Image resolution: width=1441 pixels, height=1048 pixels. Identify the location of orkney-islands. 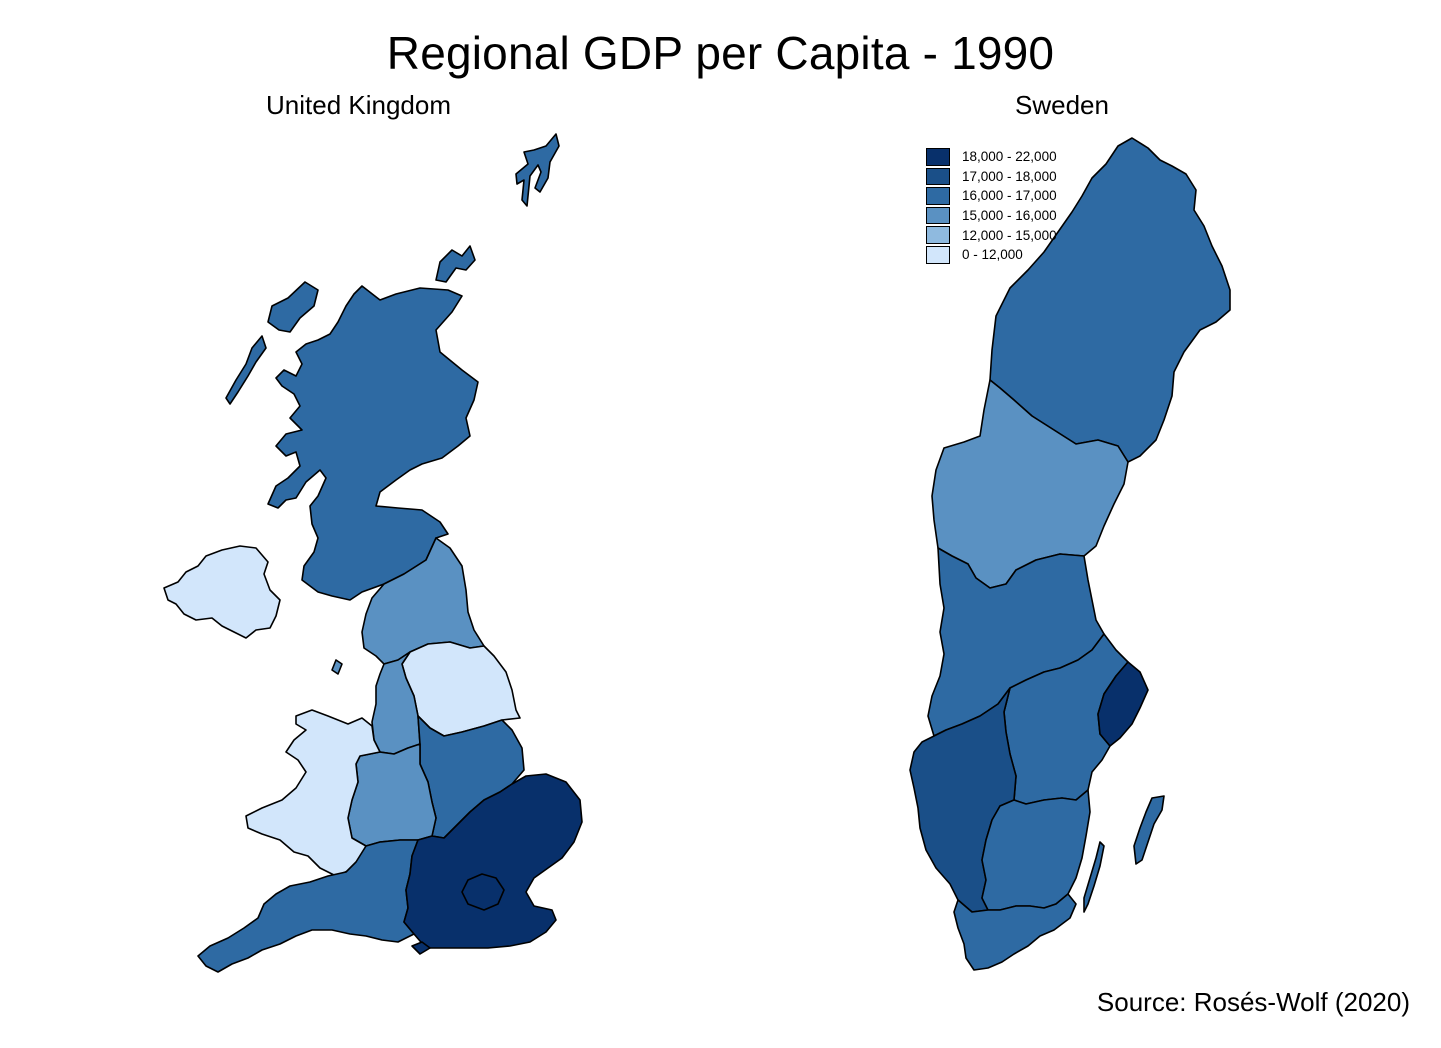
(455, 264).